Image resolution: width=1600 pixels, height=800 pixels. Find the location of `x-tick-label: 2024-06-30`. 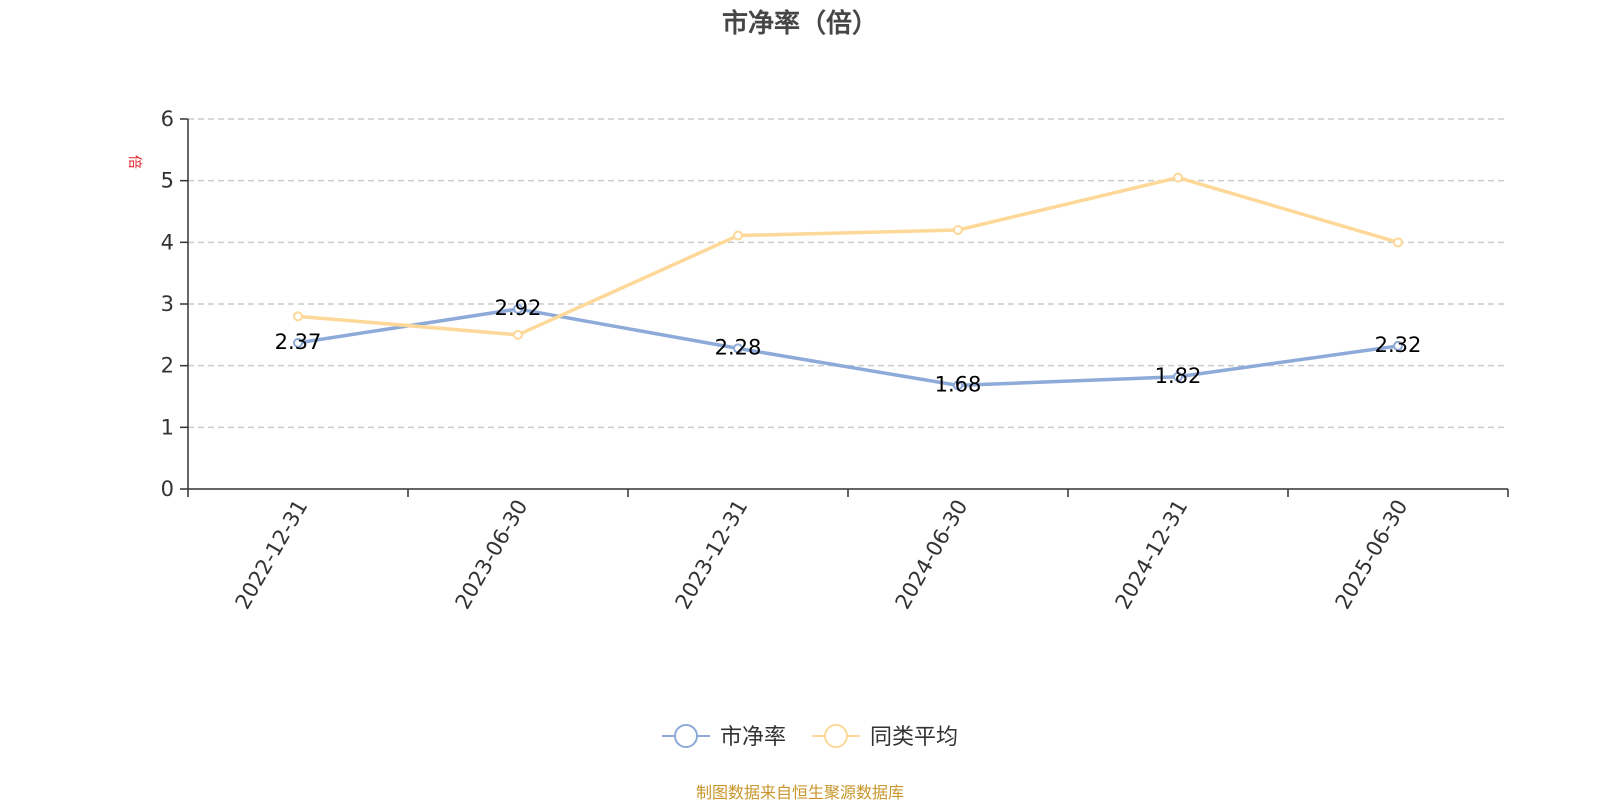

x-tick-label: 2024-06-30 is located at coordinates (932, 555).